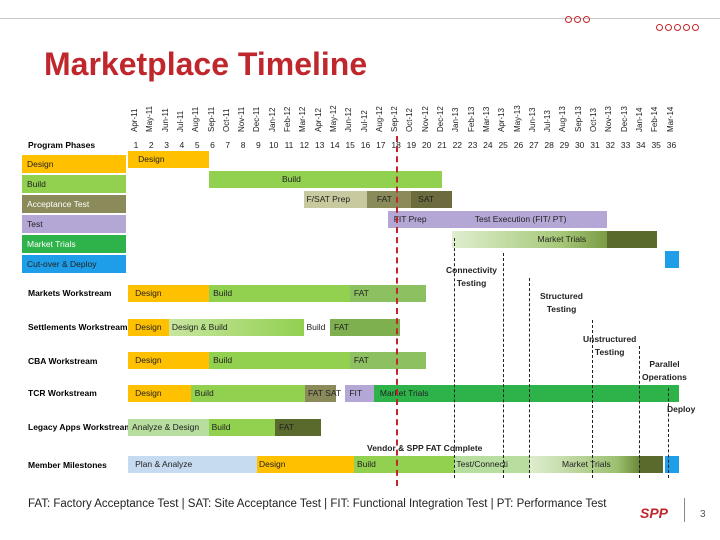 This screenshot has height=540, width=720. I want to click on month-label: Dec-13, so click(624, 119).